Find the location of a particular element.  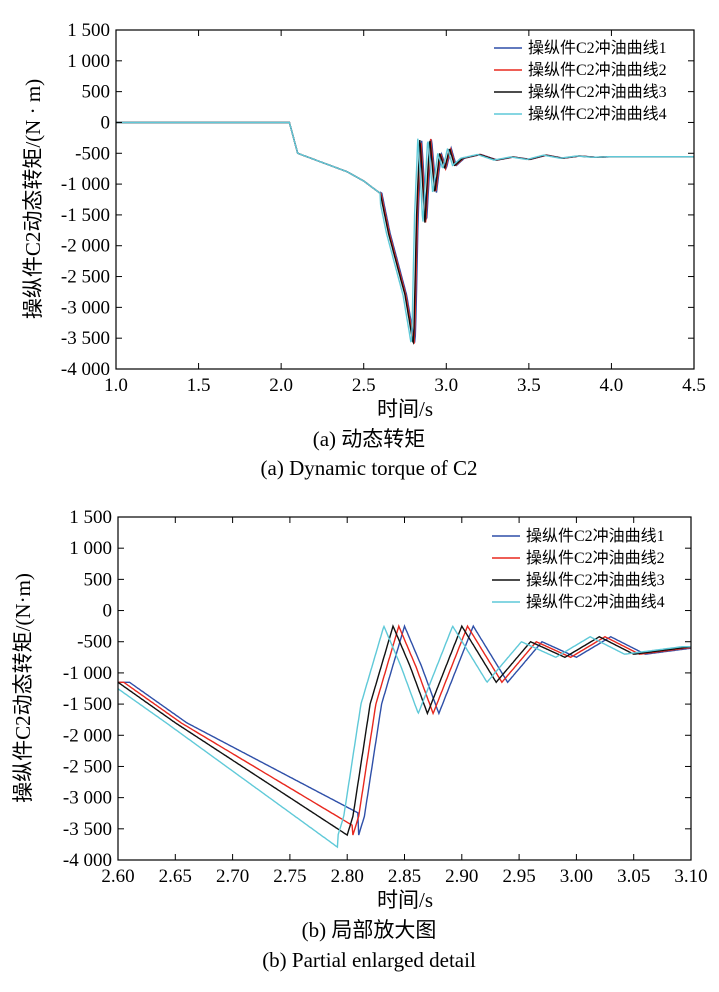

chart-b-y-tick-label: -2 000 is located at coordinates (87, 735).